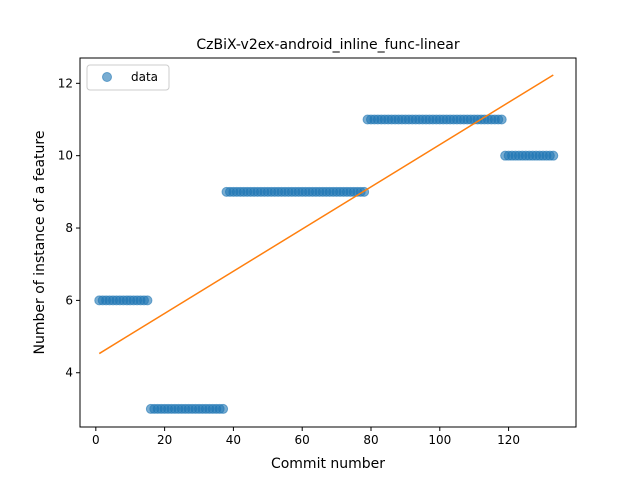 Image resolution: width=640 pixels, height=480 pixels. I want to click on x-tick-label: 120, so click(508, 440).